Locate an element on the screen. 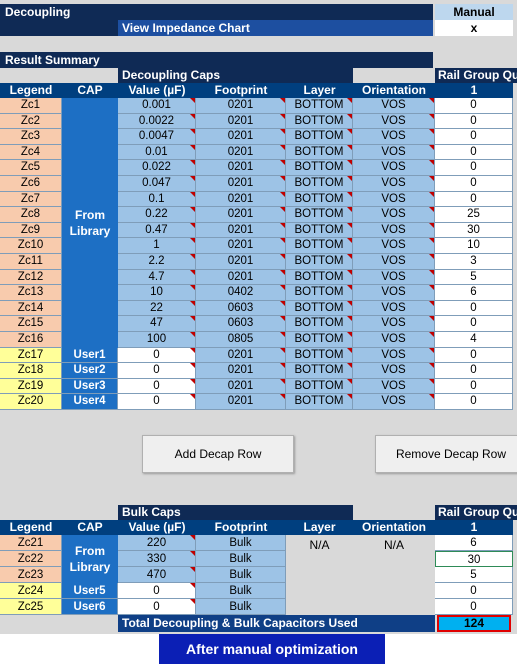  view-chart-toggle: x is located at coordinates (474, 28).